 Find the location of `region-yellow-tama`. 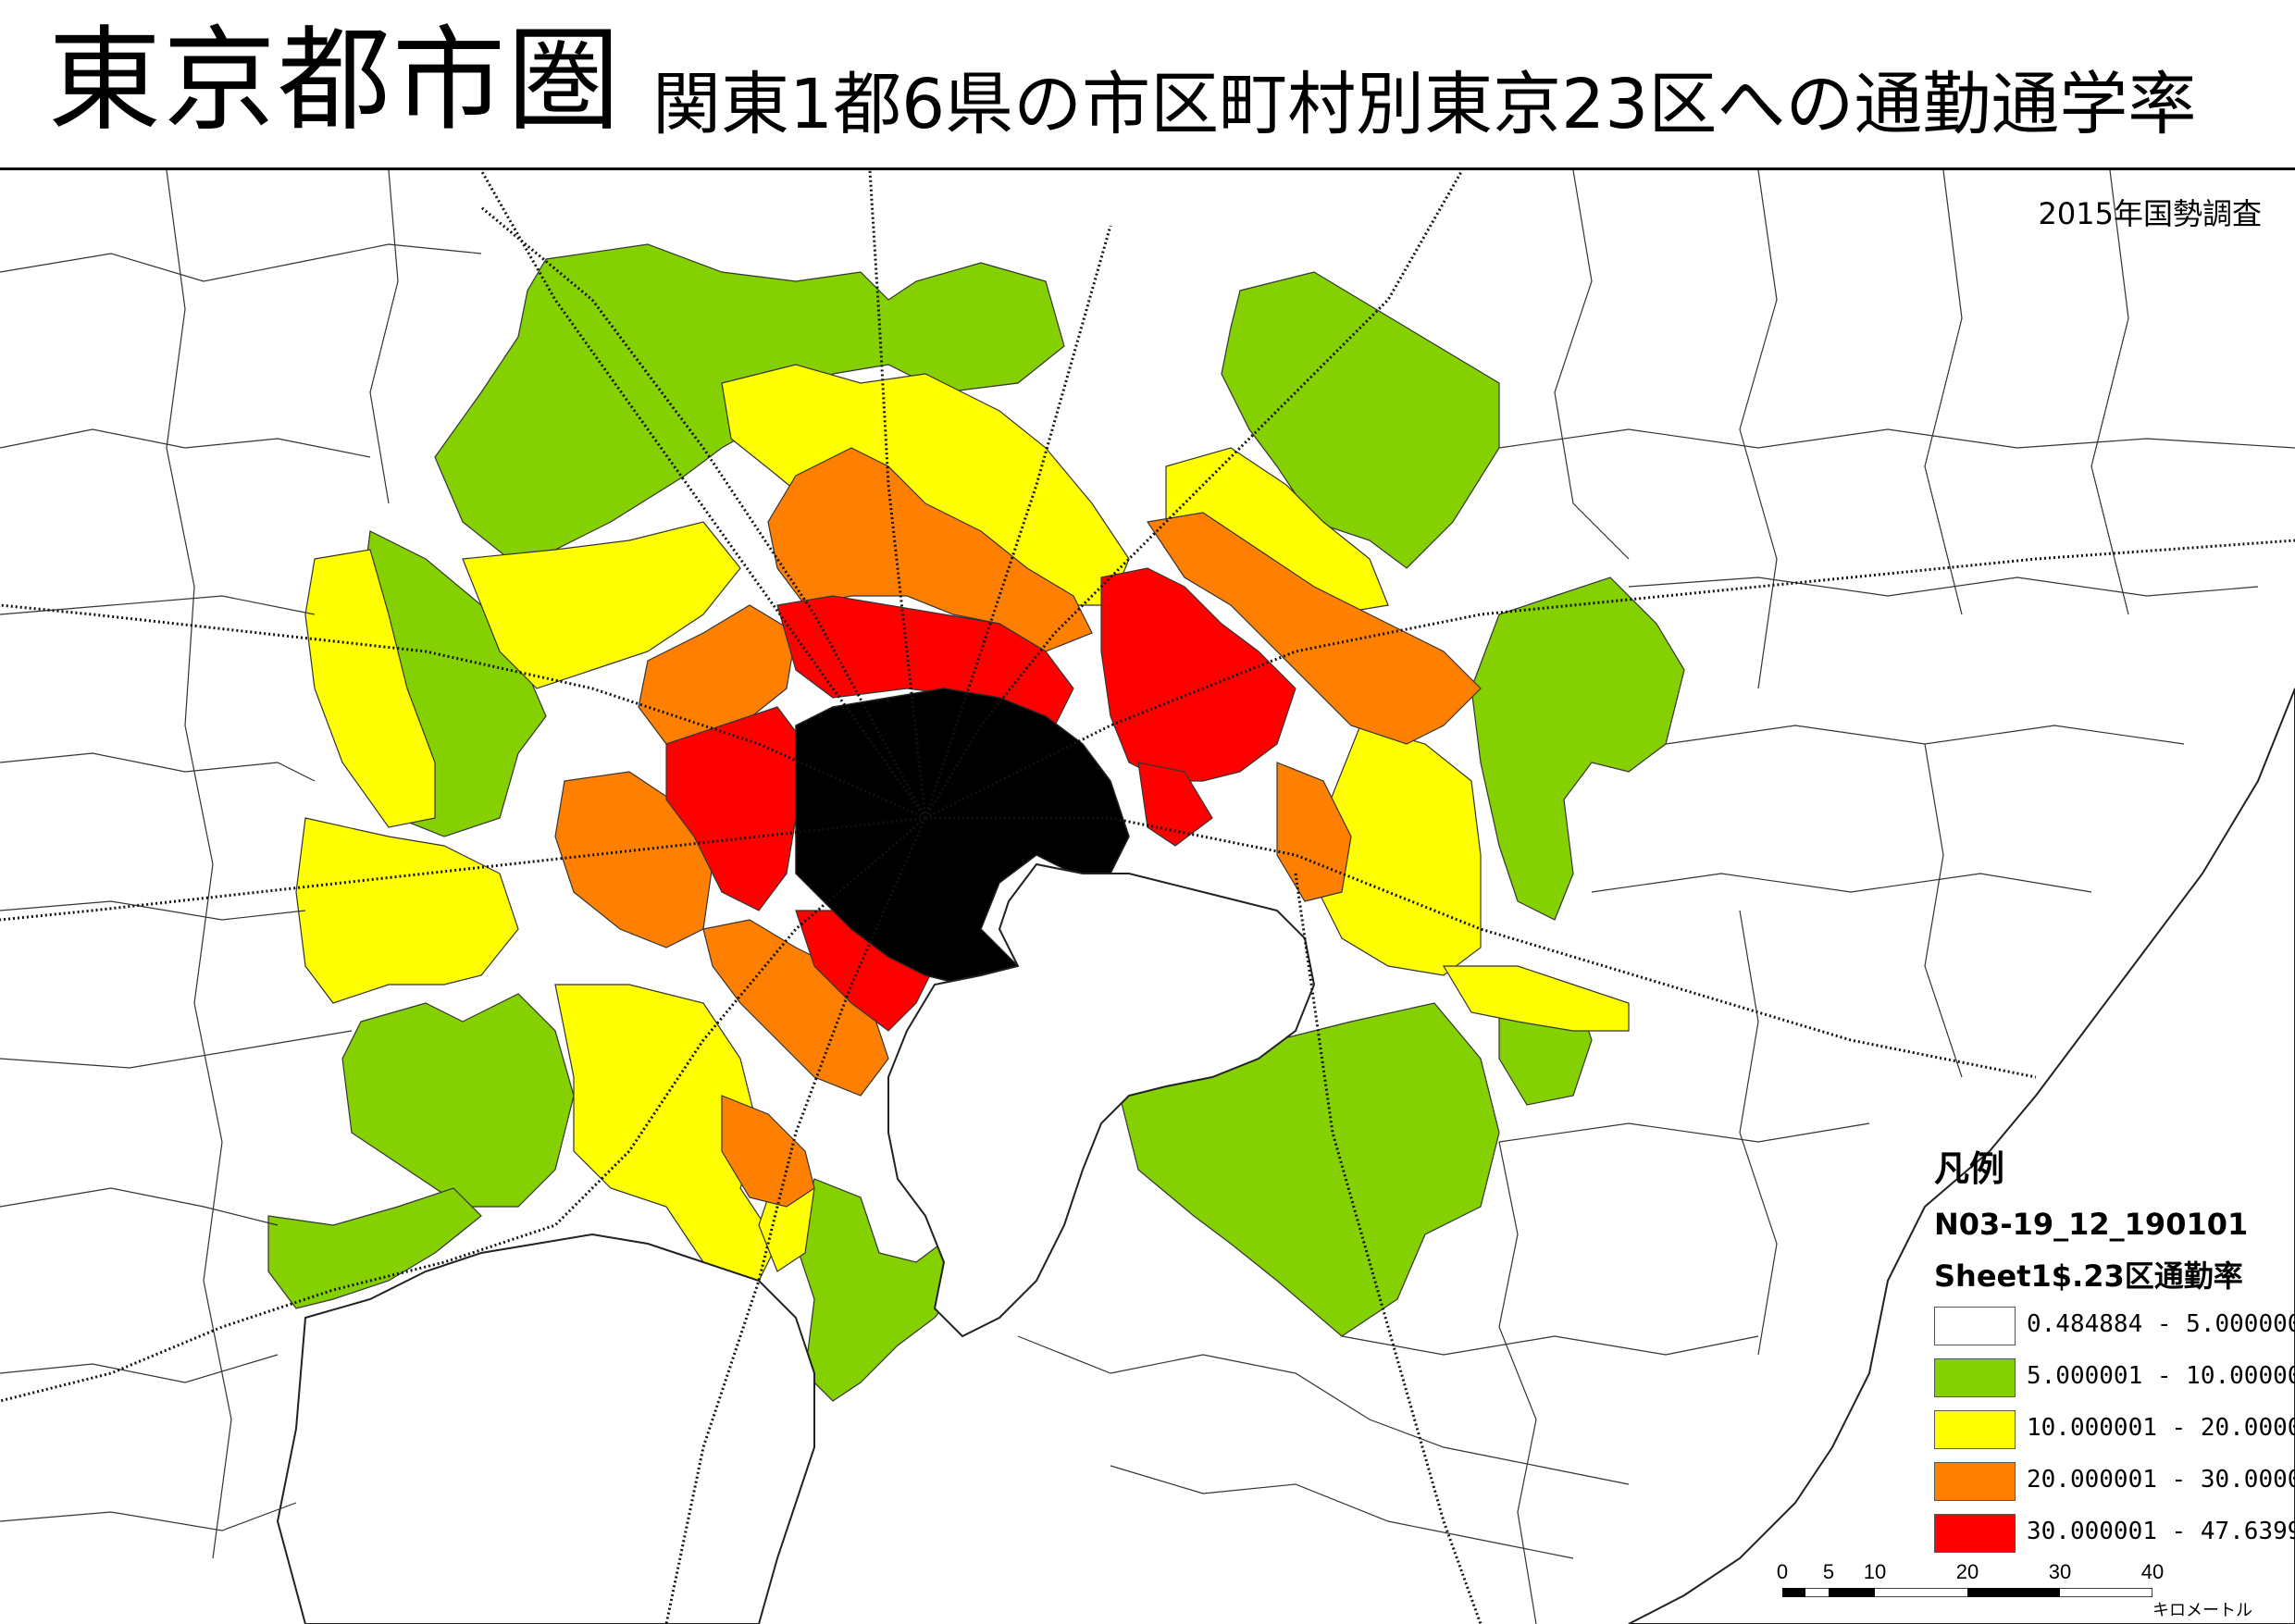

region-yellow-tama is located at coordinates (407, 910).